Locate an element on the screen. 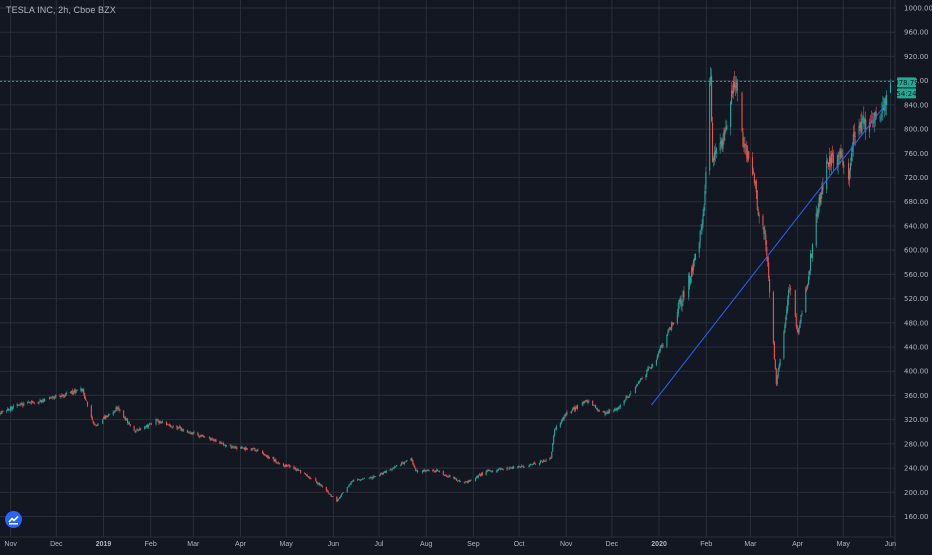  time-tick-label: Apr is located at coordinates (798, 544).